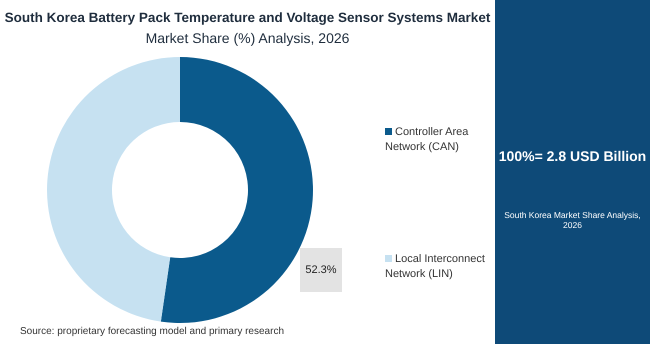  I want to click on data-label: 52.3%, so click(321, 270).